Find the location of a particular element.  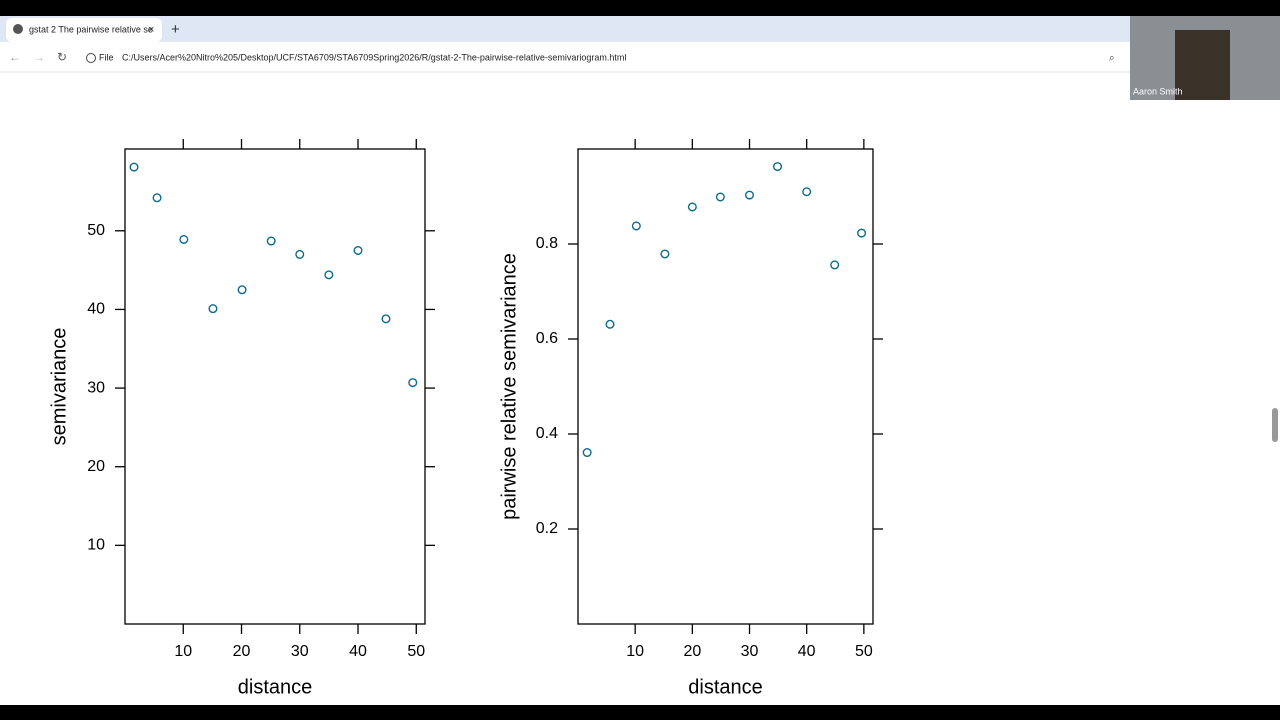

y-tick-label: 0.8 is located at coordinates (547, 243).